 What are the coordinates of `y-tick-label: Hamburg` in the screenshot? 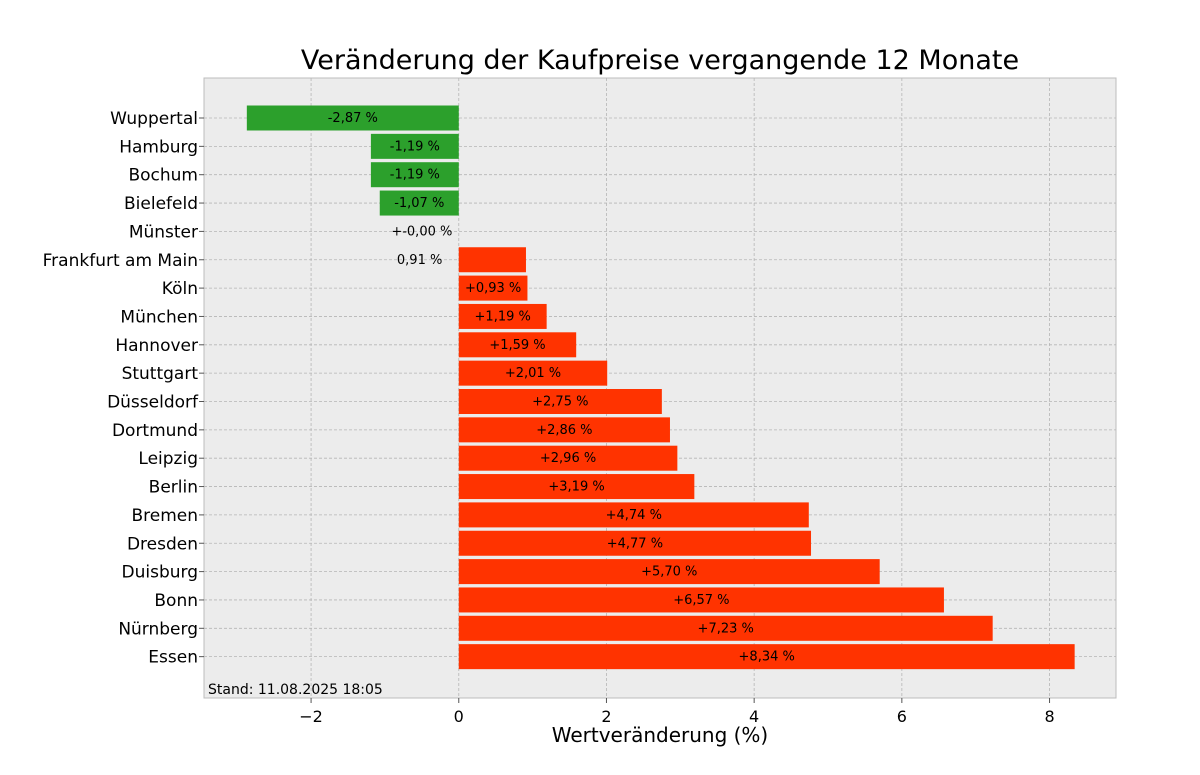 It's located at (158, 147).